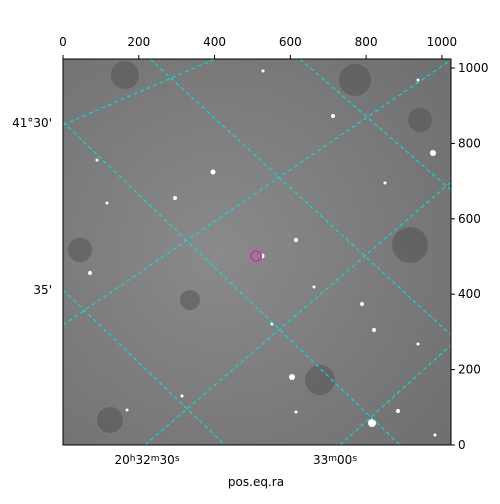  What do you see at coordinates (167, 460) in the screenshot?
I see `ra-number: 30` at bounding box center [167, 460].